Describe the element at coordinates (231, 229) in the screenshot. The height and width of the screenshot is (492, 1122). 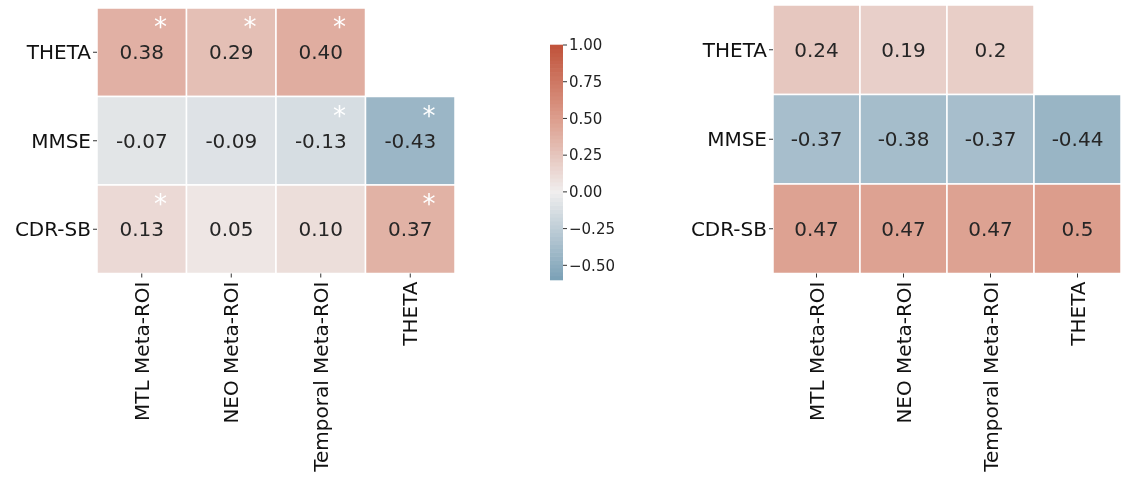
I see `data-label: 0.05` at that location.